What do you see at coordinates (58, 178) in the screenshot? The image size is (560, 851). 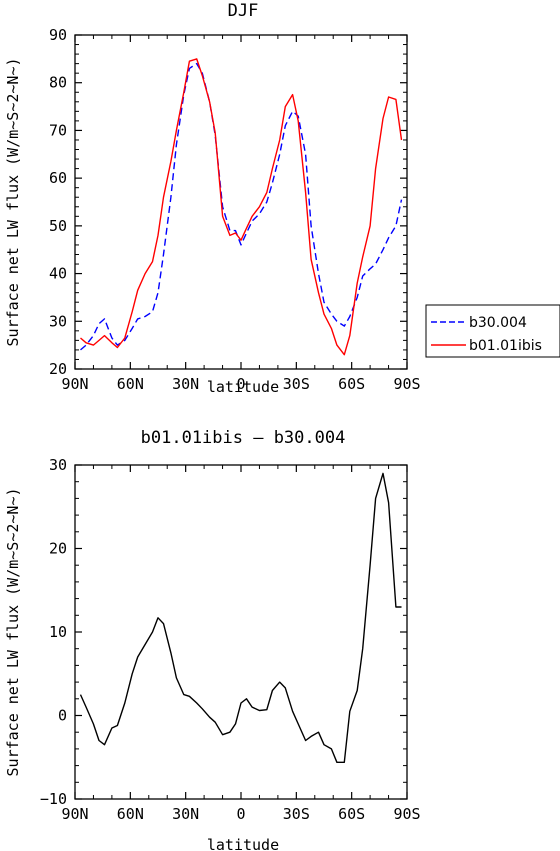 I see `chart-1-ytick-label: 60` at bounding box center [58, 178].